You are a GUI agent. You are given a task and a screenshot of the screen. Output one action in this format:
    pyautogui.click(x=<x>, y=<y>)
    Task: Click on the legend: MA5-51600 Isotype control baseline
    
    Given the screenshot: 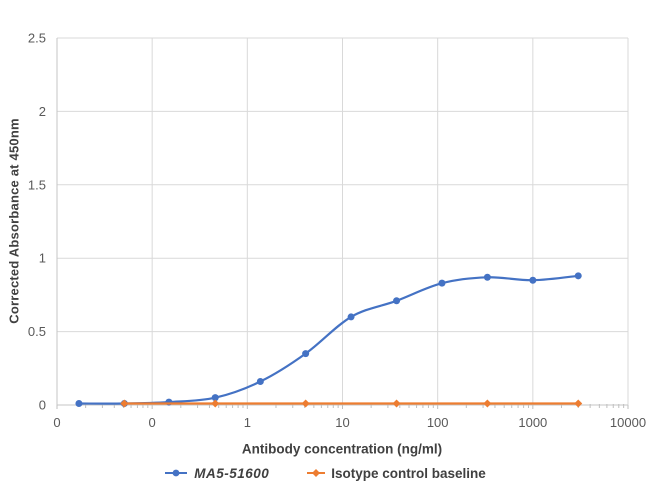 What is the action you would take?
    pyautogui.click(x=325, y=473)
    